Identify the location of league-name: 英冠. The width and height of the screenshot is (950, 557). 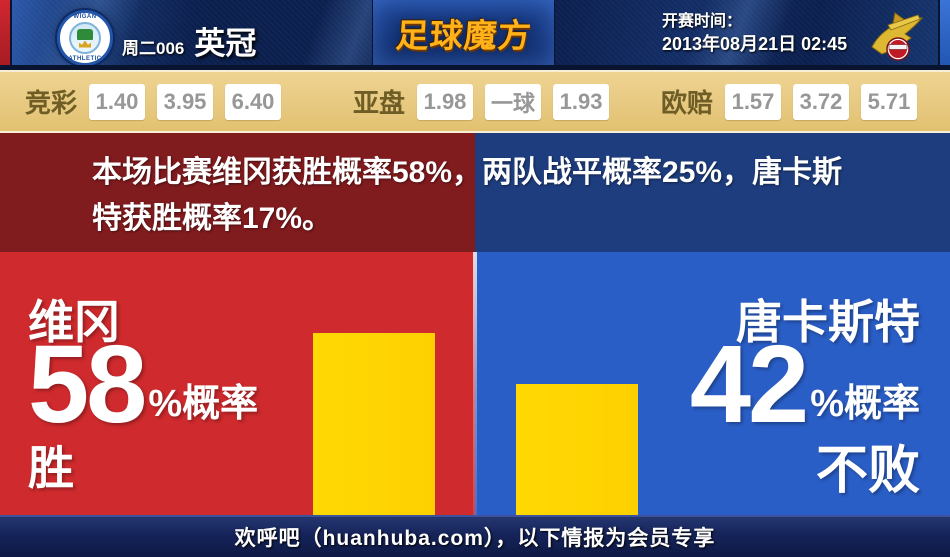
(225, 43).